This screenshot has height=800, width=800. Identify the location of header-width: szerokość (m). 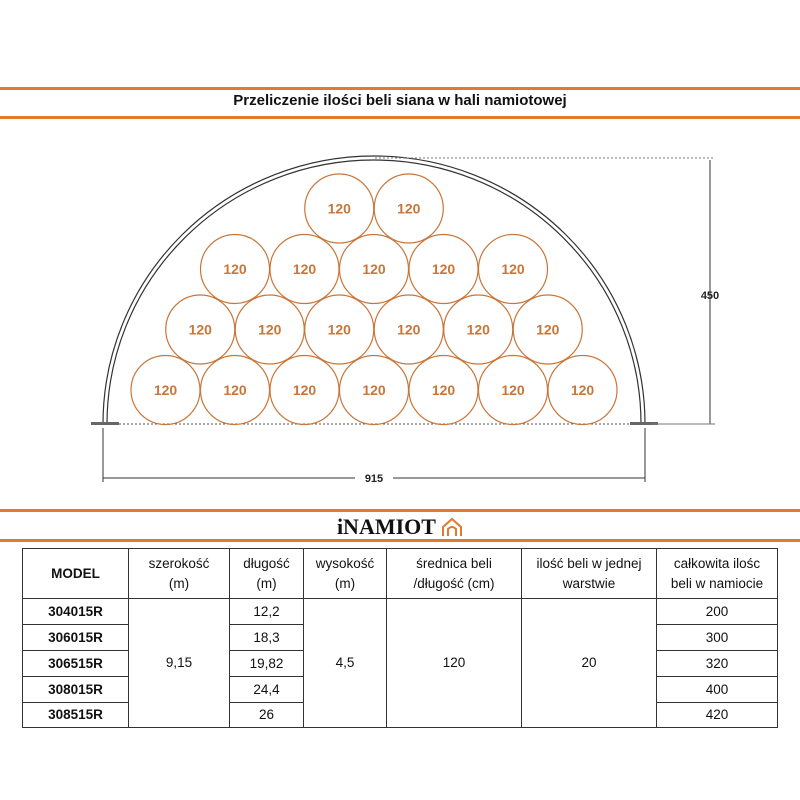
(179, 573).